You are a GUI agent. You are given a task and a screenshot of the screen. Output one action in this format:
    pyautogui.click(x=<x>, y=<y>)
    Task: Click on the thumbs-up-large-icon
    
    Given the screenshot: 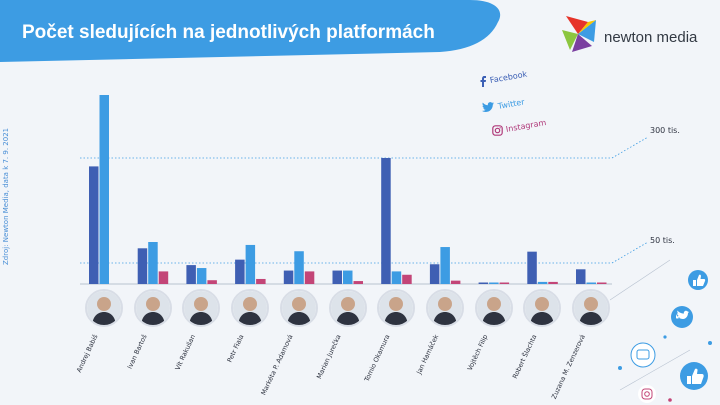 What is the action you would take?
    pyautogui.click(x=694, y=376)
    